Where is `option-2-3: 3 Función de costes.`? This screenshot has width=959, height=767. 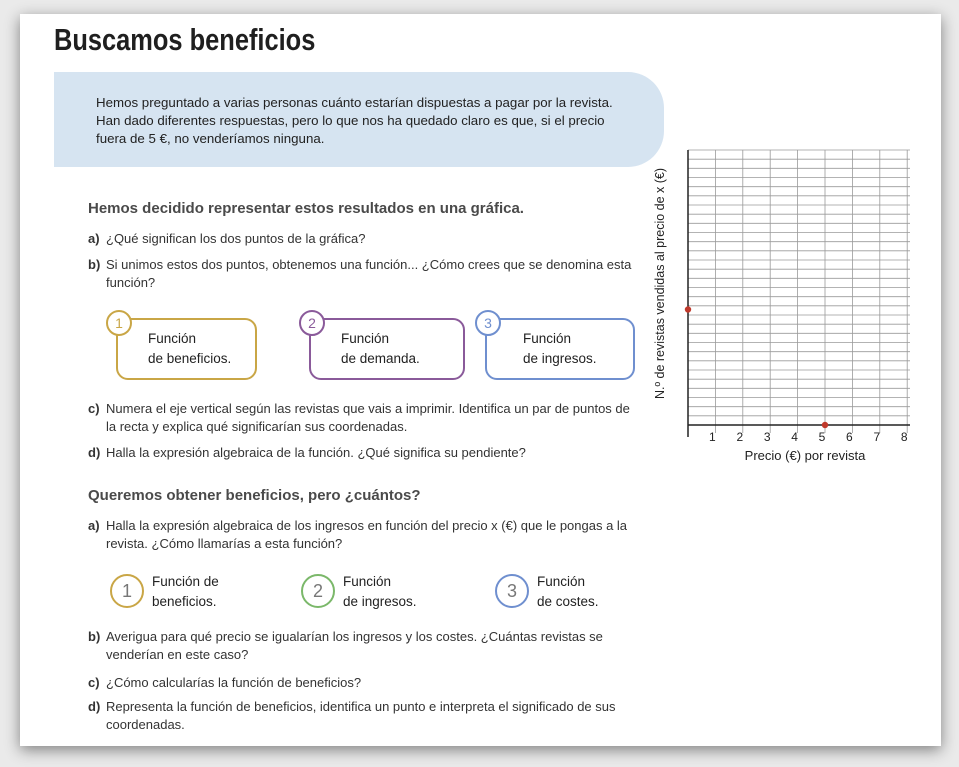 option-2-3: 3 Función de costes. is located at coordinates (575, 594).